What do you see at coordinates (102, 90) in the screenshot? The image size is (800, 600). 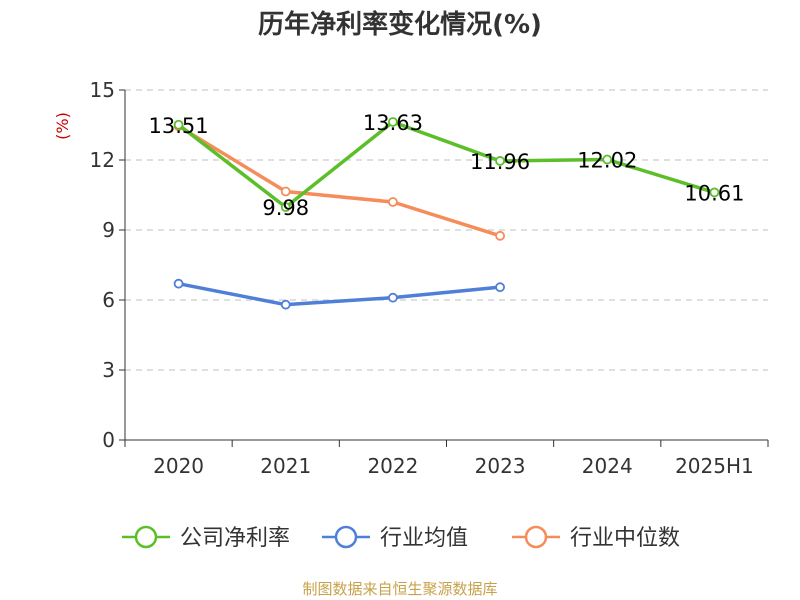 I see `y-tick-label: 15` at bounding box center [102, 90].